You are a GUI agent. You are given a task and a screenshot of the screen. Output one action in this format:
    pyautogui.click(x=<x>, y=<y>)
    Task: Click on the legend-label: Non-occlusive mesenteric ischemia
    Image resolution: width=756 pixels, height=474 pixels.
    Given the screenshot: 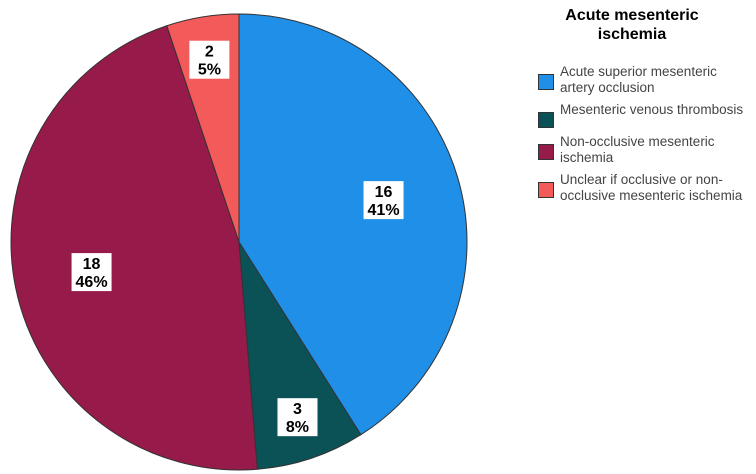 What is the action you would take?
    pyautogui.click(x=637, y=149)
    